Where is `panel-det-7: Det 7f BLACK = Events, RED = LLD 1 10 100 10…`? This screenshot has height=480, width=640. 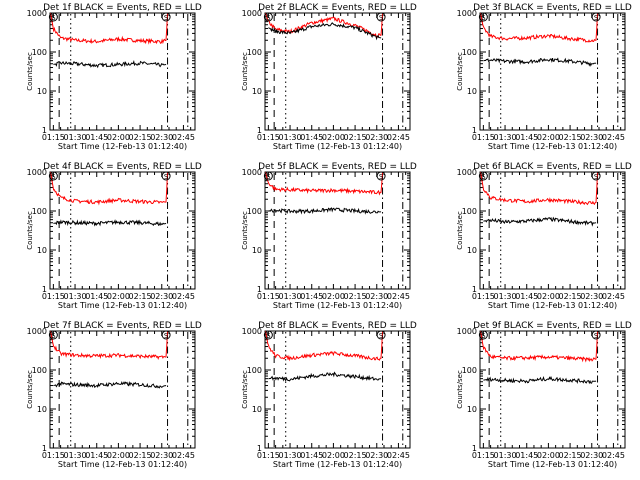
panel-det-7: Det 7f BLACK = Events, RED = LLD 1 10 100 10… is located at coordinates (114, 395).